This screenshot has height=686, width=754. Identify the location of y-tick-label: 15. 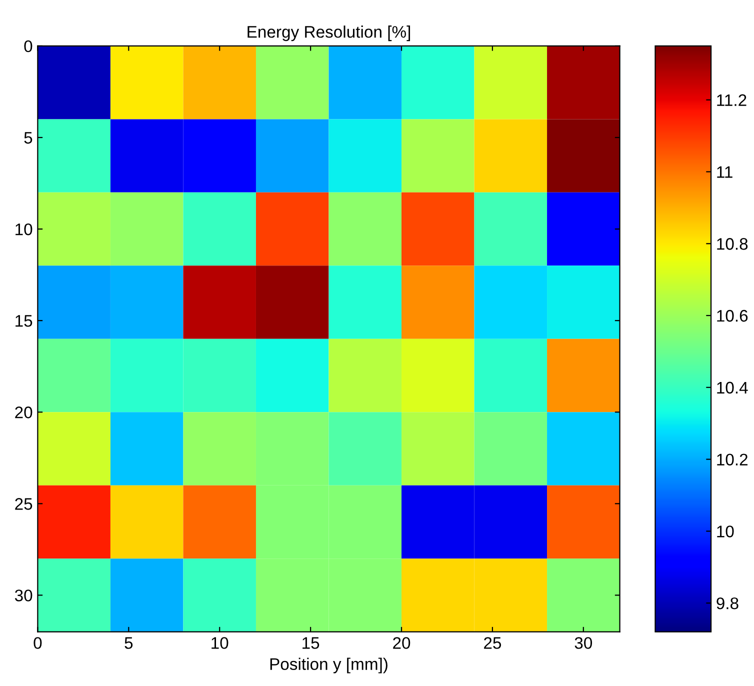
(24, 321).